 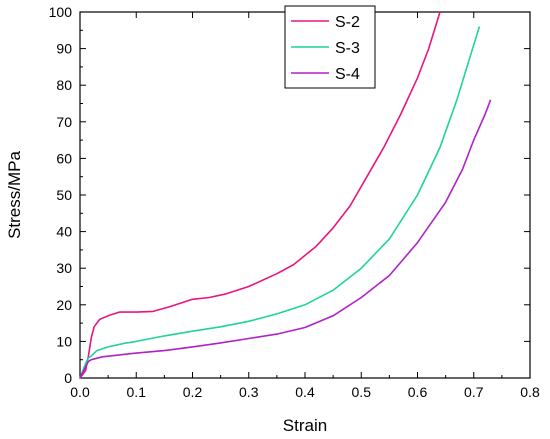 What do you see at coordinates (347, 48) in the screenshot?
I see `legend-label: S-3` at bounding box center [347, 48].